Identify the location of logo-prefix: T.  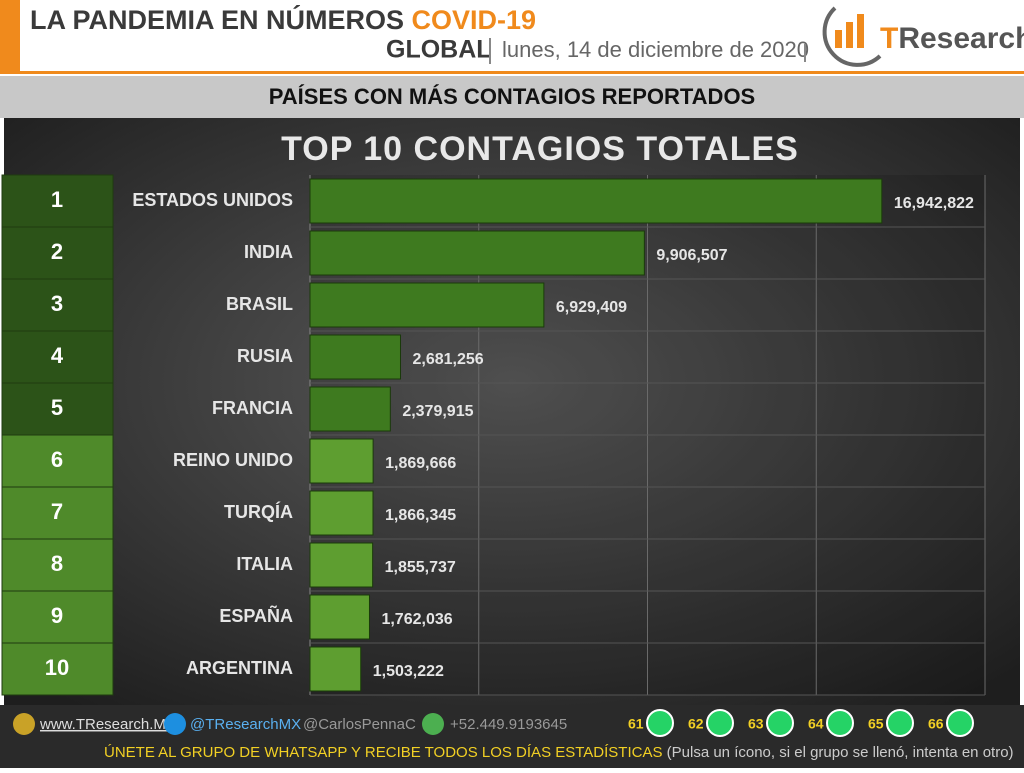
(889, 38).